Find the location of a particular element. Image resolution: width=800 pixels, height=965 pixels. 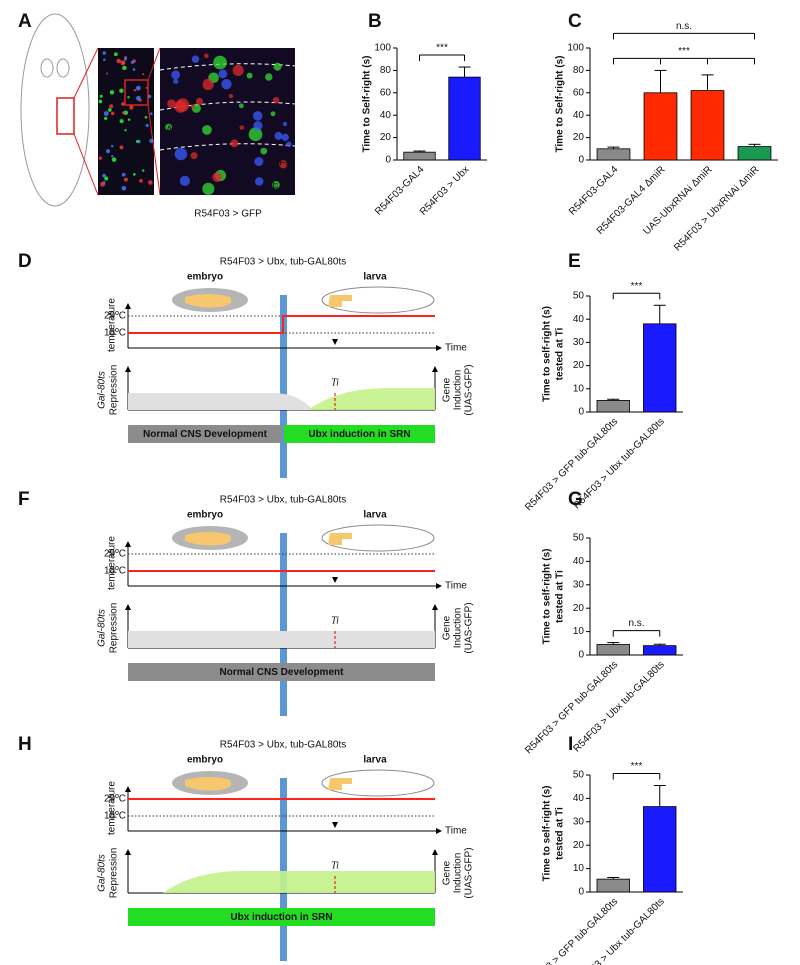

panel-label: A is located at coordinates (25, 21).